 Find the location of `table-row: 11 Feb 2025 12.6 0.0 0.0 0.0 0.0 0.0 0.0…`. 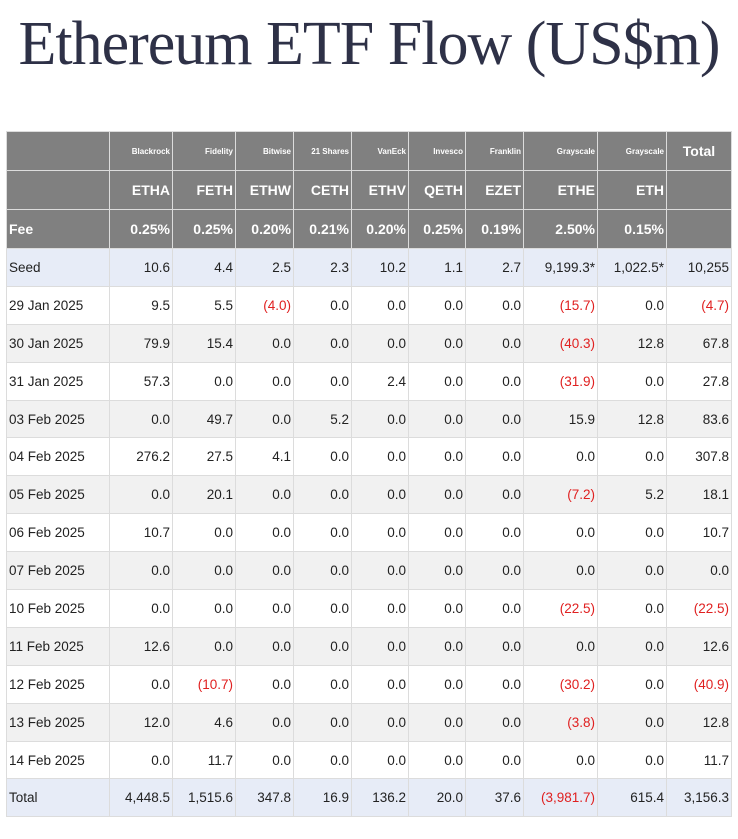

table-row: 11 Feb 2025 12.6 0.0 0.0 0.0 0.0 0.0 0.0… is located at coordinates (369, 646).